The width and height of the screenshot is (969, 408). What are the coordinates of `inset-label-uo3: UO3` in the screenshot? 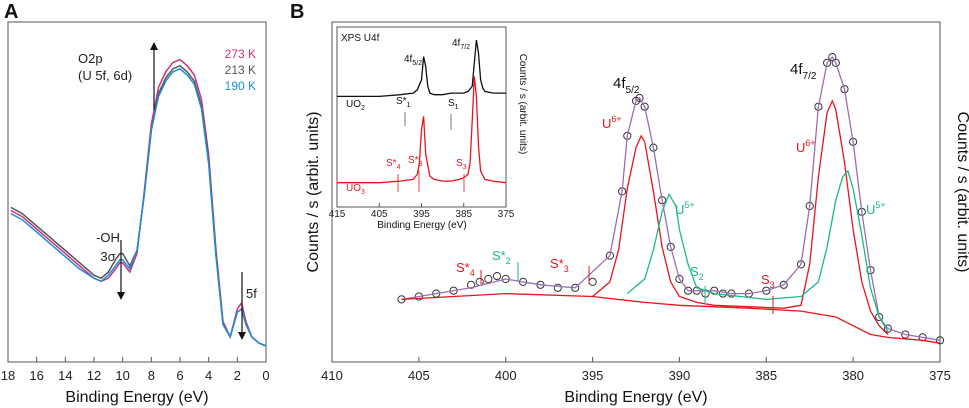 It's located at (355, 189).